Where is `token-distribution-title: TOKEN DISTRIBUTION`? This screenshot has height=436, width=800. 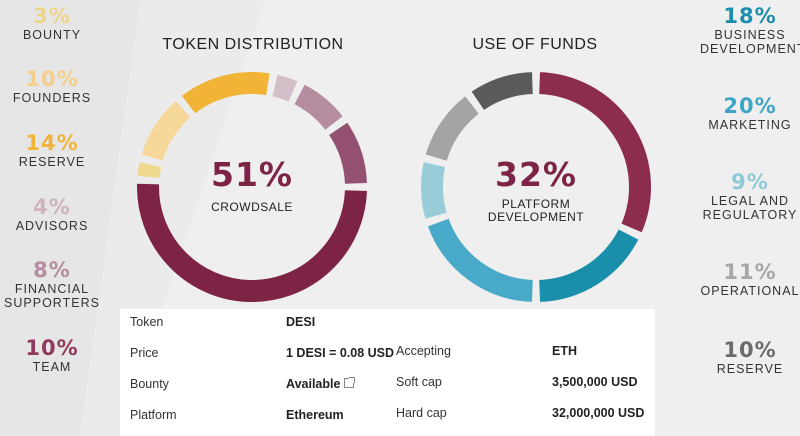 token-distribution-title: TOKEN DISTRIBUTION is located at coordinates (253, 44).